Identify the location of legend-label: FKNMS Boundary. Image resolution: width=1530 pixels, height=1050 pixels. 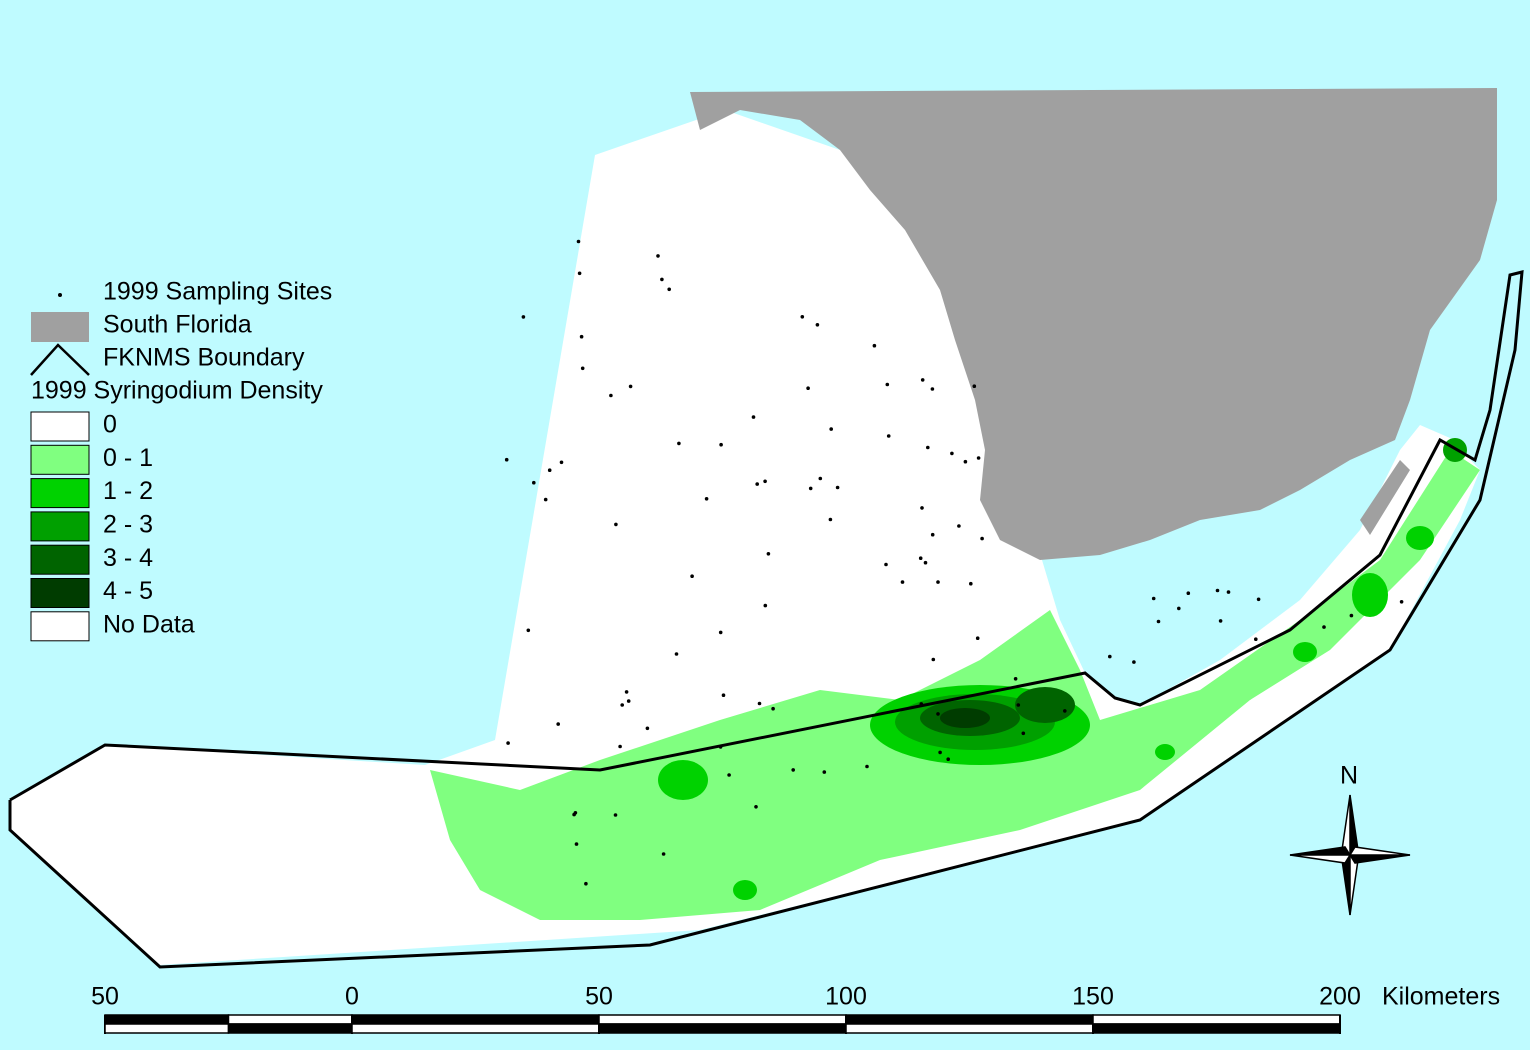
(204, 358).